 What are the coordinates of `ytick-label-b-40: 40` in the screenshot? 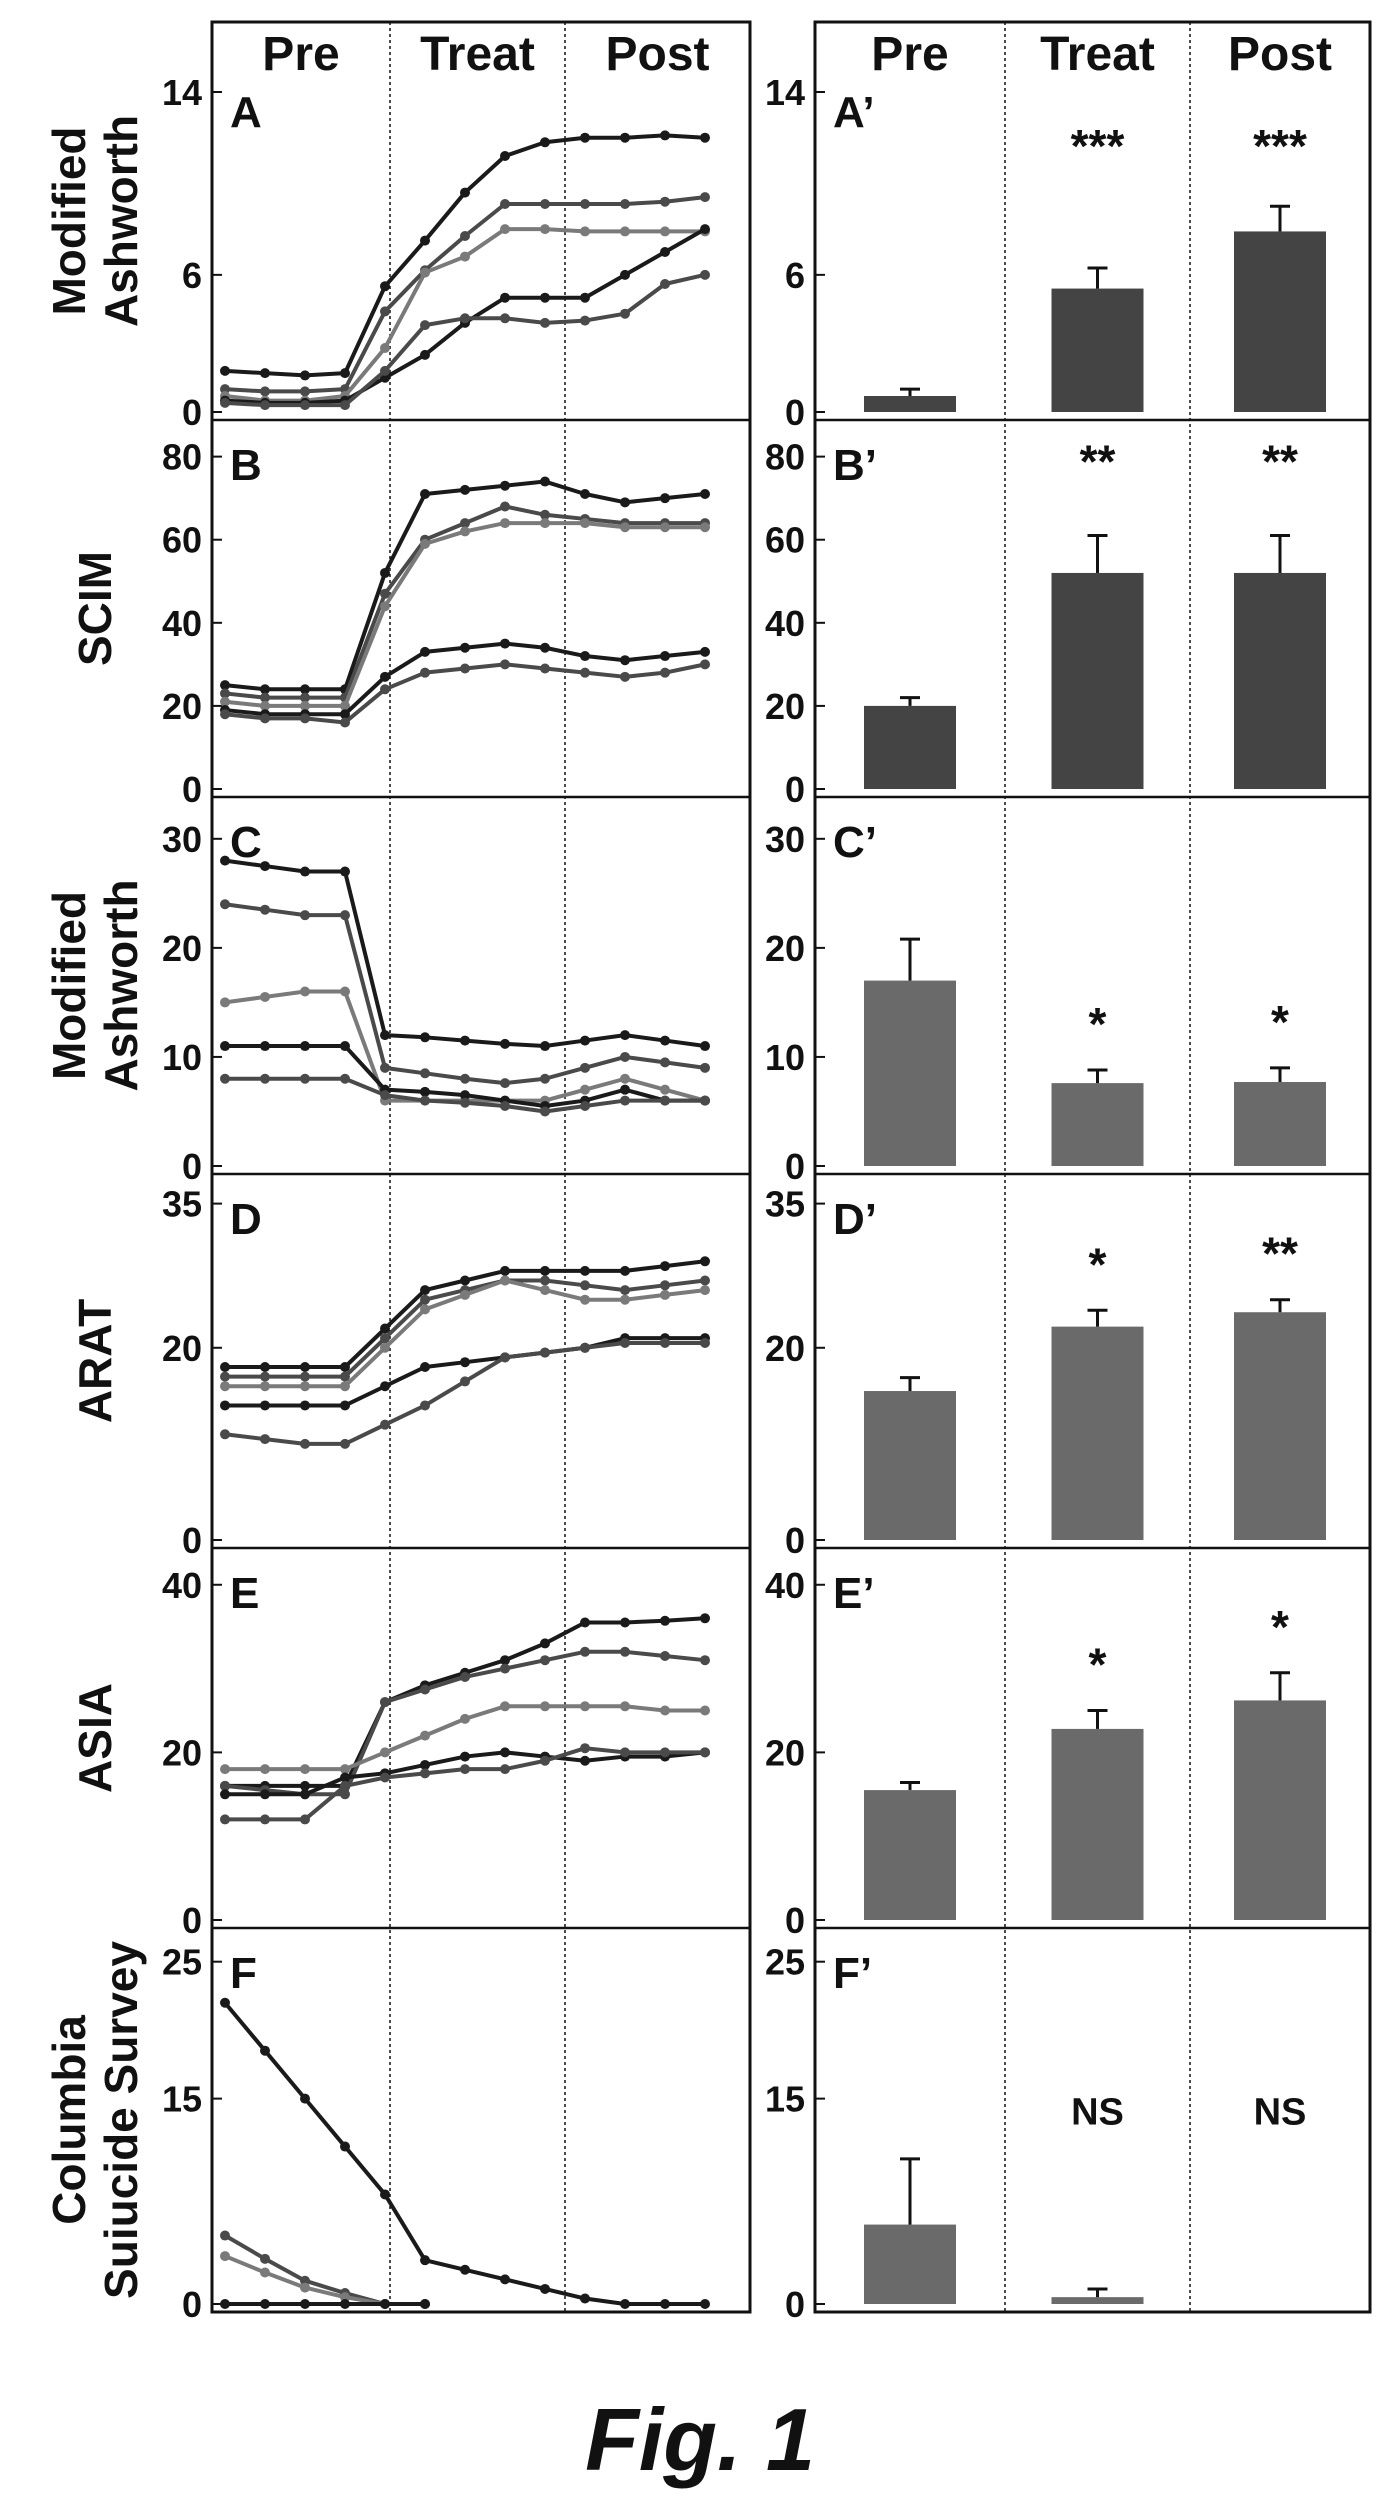 It's located at (182, 623).